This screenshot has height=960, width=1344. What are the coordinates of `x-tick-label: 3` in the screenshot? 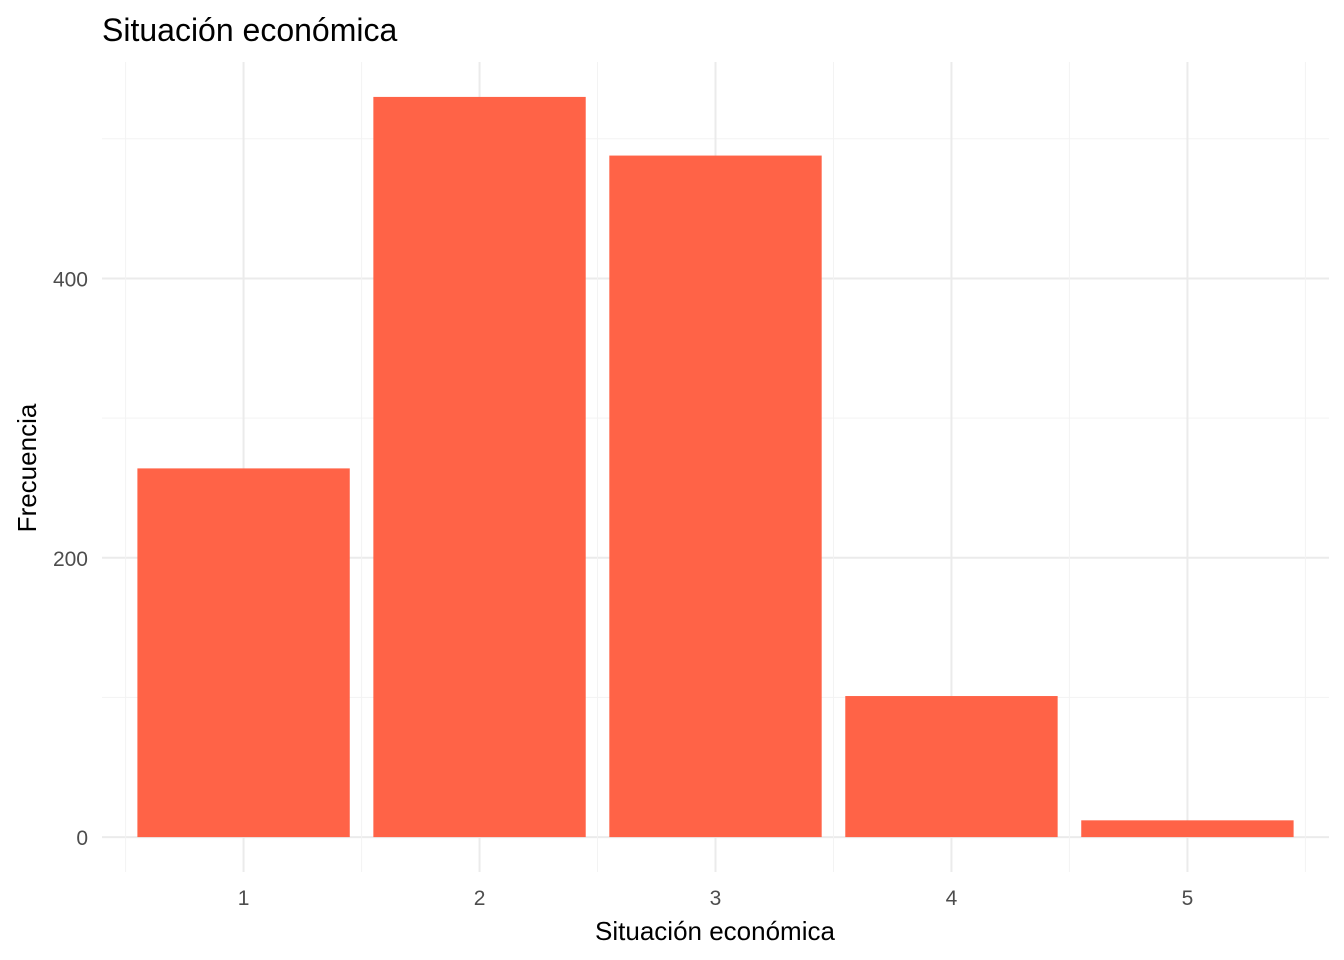 It's located at (716, 898).